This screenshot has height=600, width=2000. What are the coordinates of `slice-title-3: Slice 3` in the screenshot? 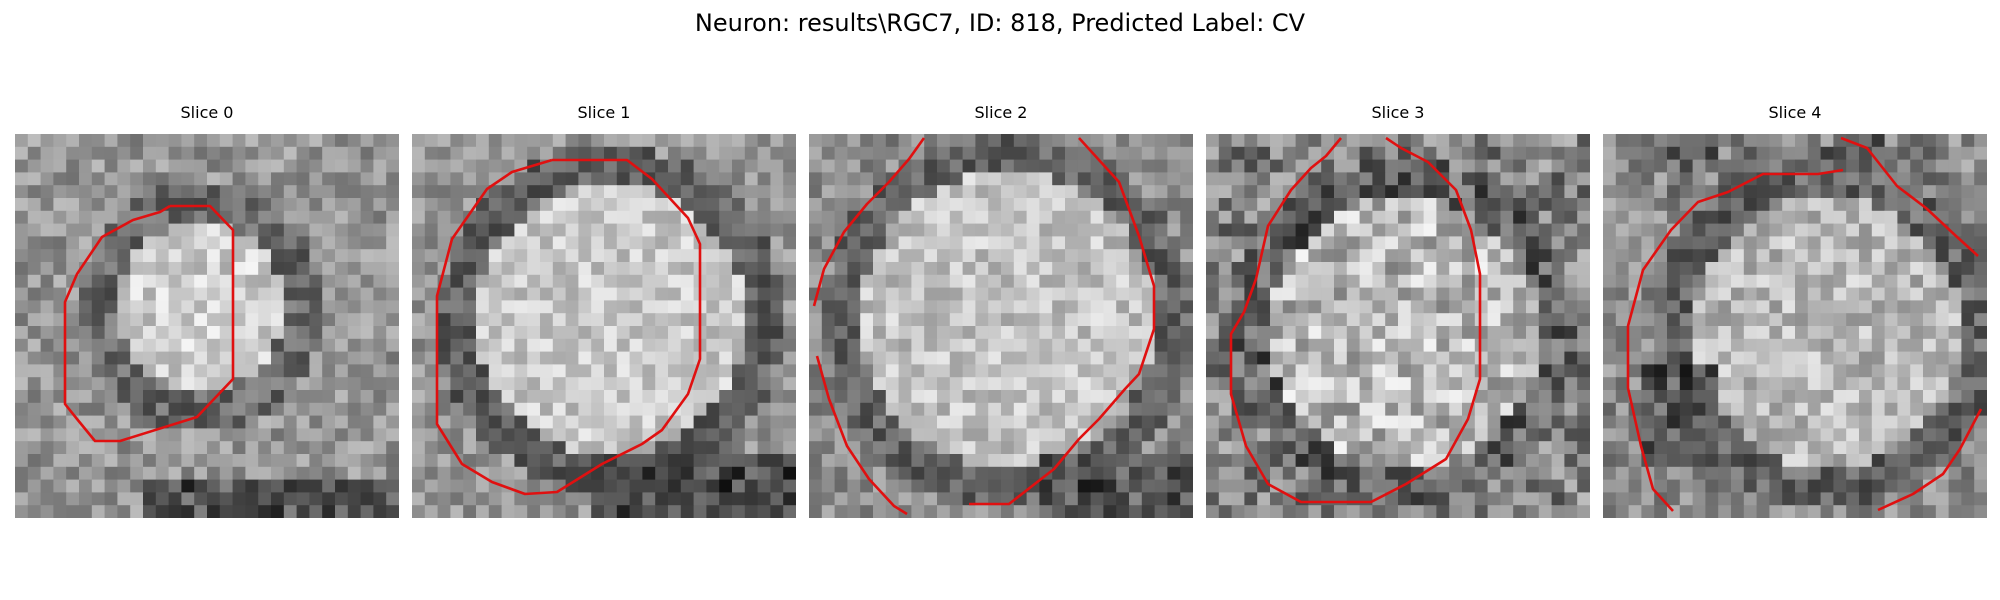 It's located at (1398, 112).